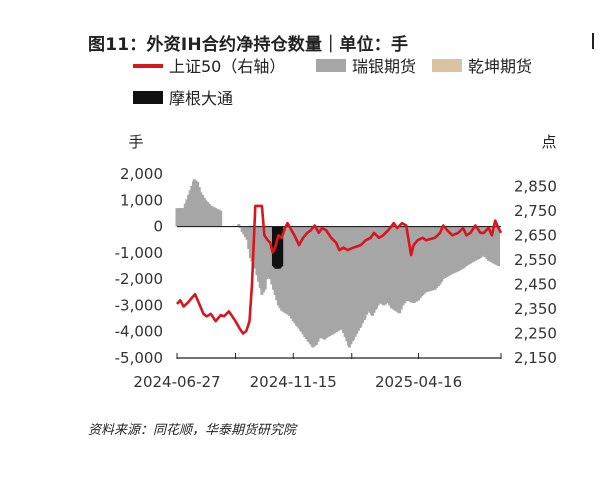 This screenshot has height=478, width=599. What do you see at coordinates (139, 305) in the screenshot?
I see `y-left-tick-label: -3,000` at bounding box center [139, 305].